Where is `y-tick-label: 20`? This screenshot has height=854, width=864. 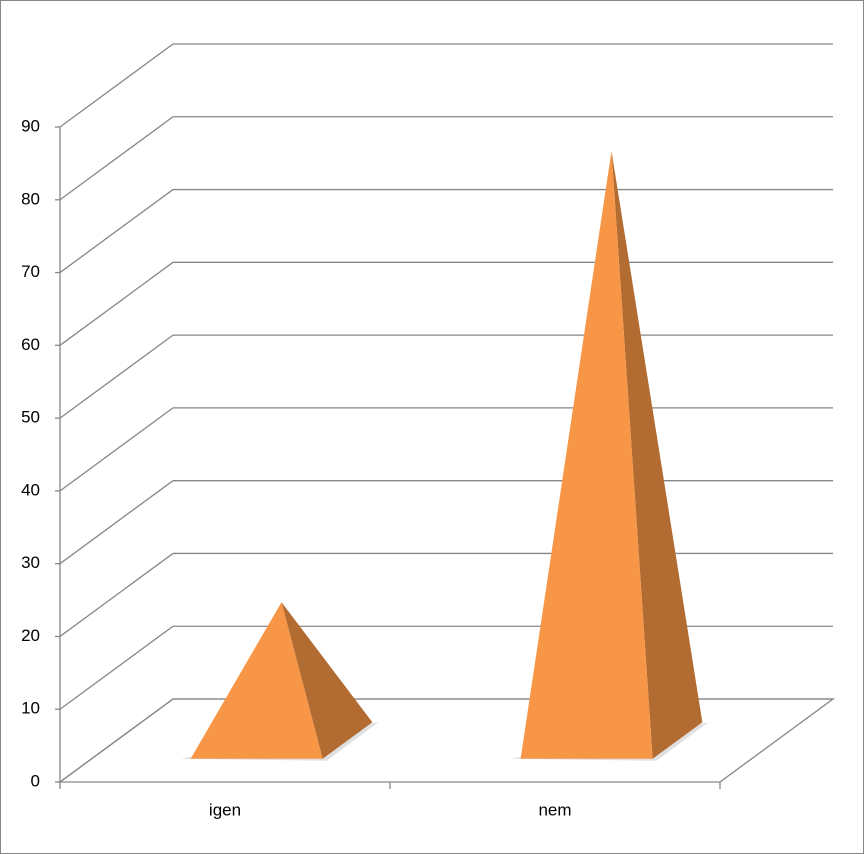
y-tick-label: 20 is located at coordinates (30, 635).